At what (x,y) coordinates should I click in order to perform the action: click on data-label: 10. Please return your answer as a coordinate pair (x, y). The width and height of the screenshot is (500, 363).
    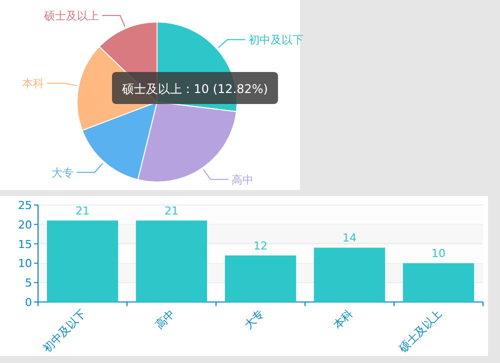
    Looking at the image, I should click on (439, 253).